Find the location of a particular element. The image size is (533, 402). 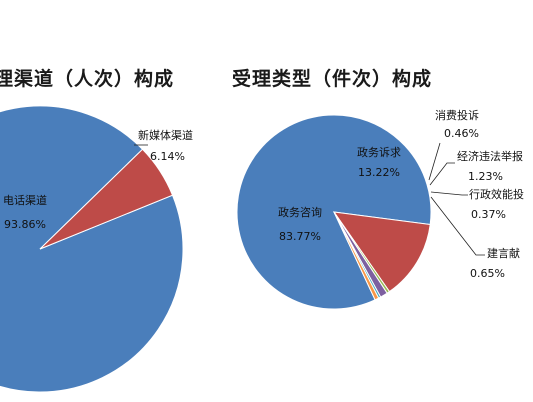

left-slice-0-value: 93.86% is located at coordinates (25, 224).